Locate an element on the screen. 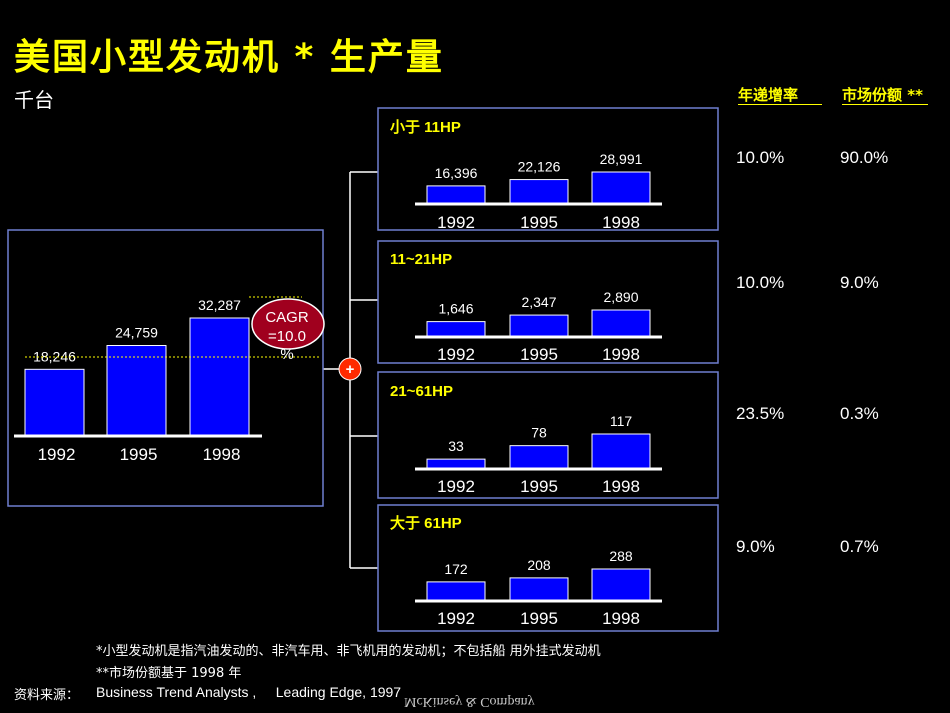  page-title: 美国小型发动机 * 生产量 is located at coordinates (229, 57).